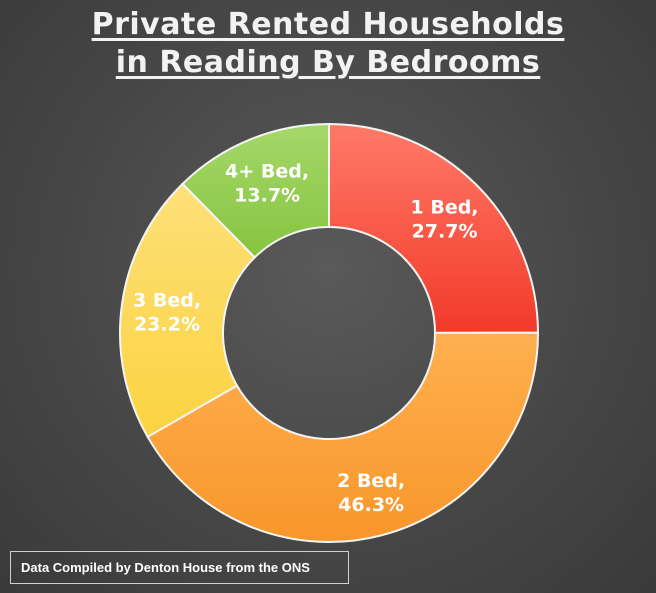 Image resolution: width=656 pixels, height=593 pixels. I want to click on data-label-3-bed: 3 Bed, 23.2%, so click(167, 313).